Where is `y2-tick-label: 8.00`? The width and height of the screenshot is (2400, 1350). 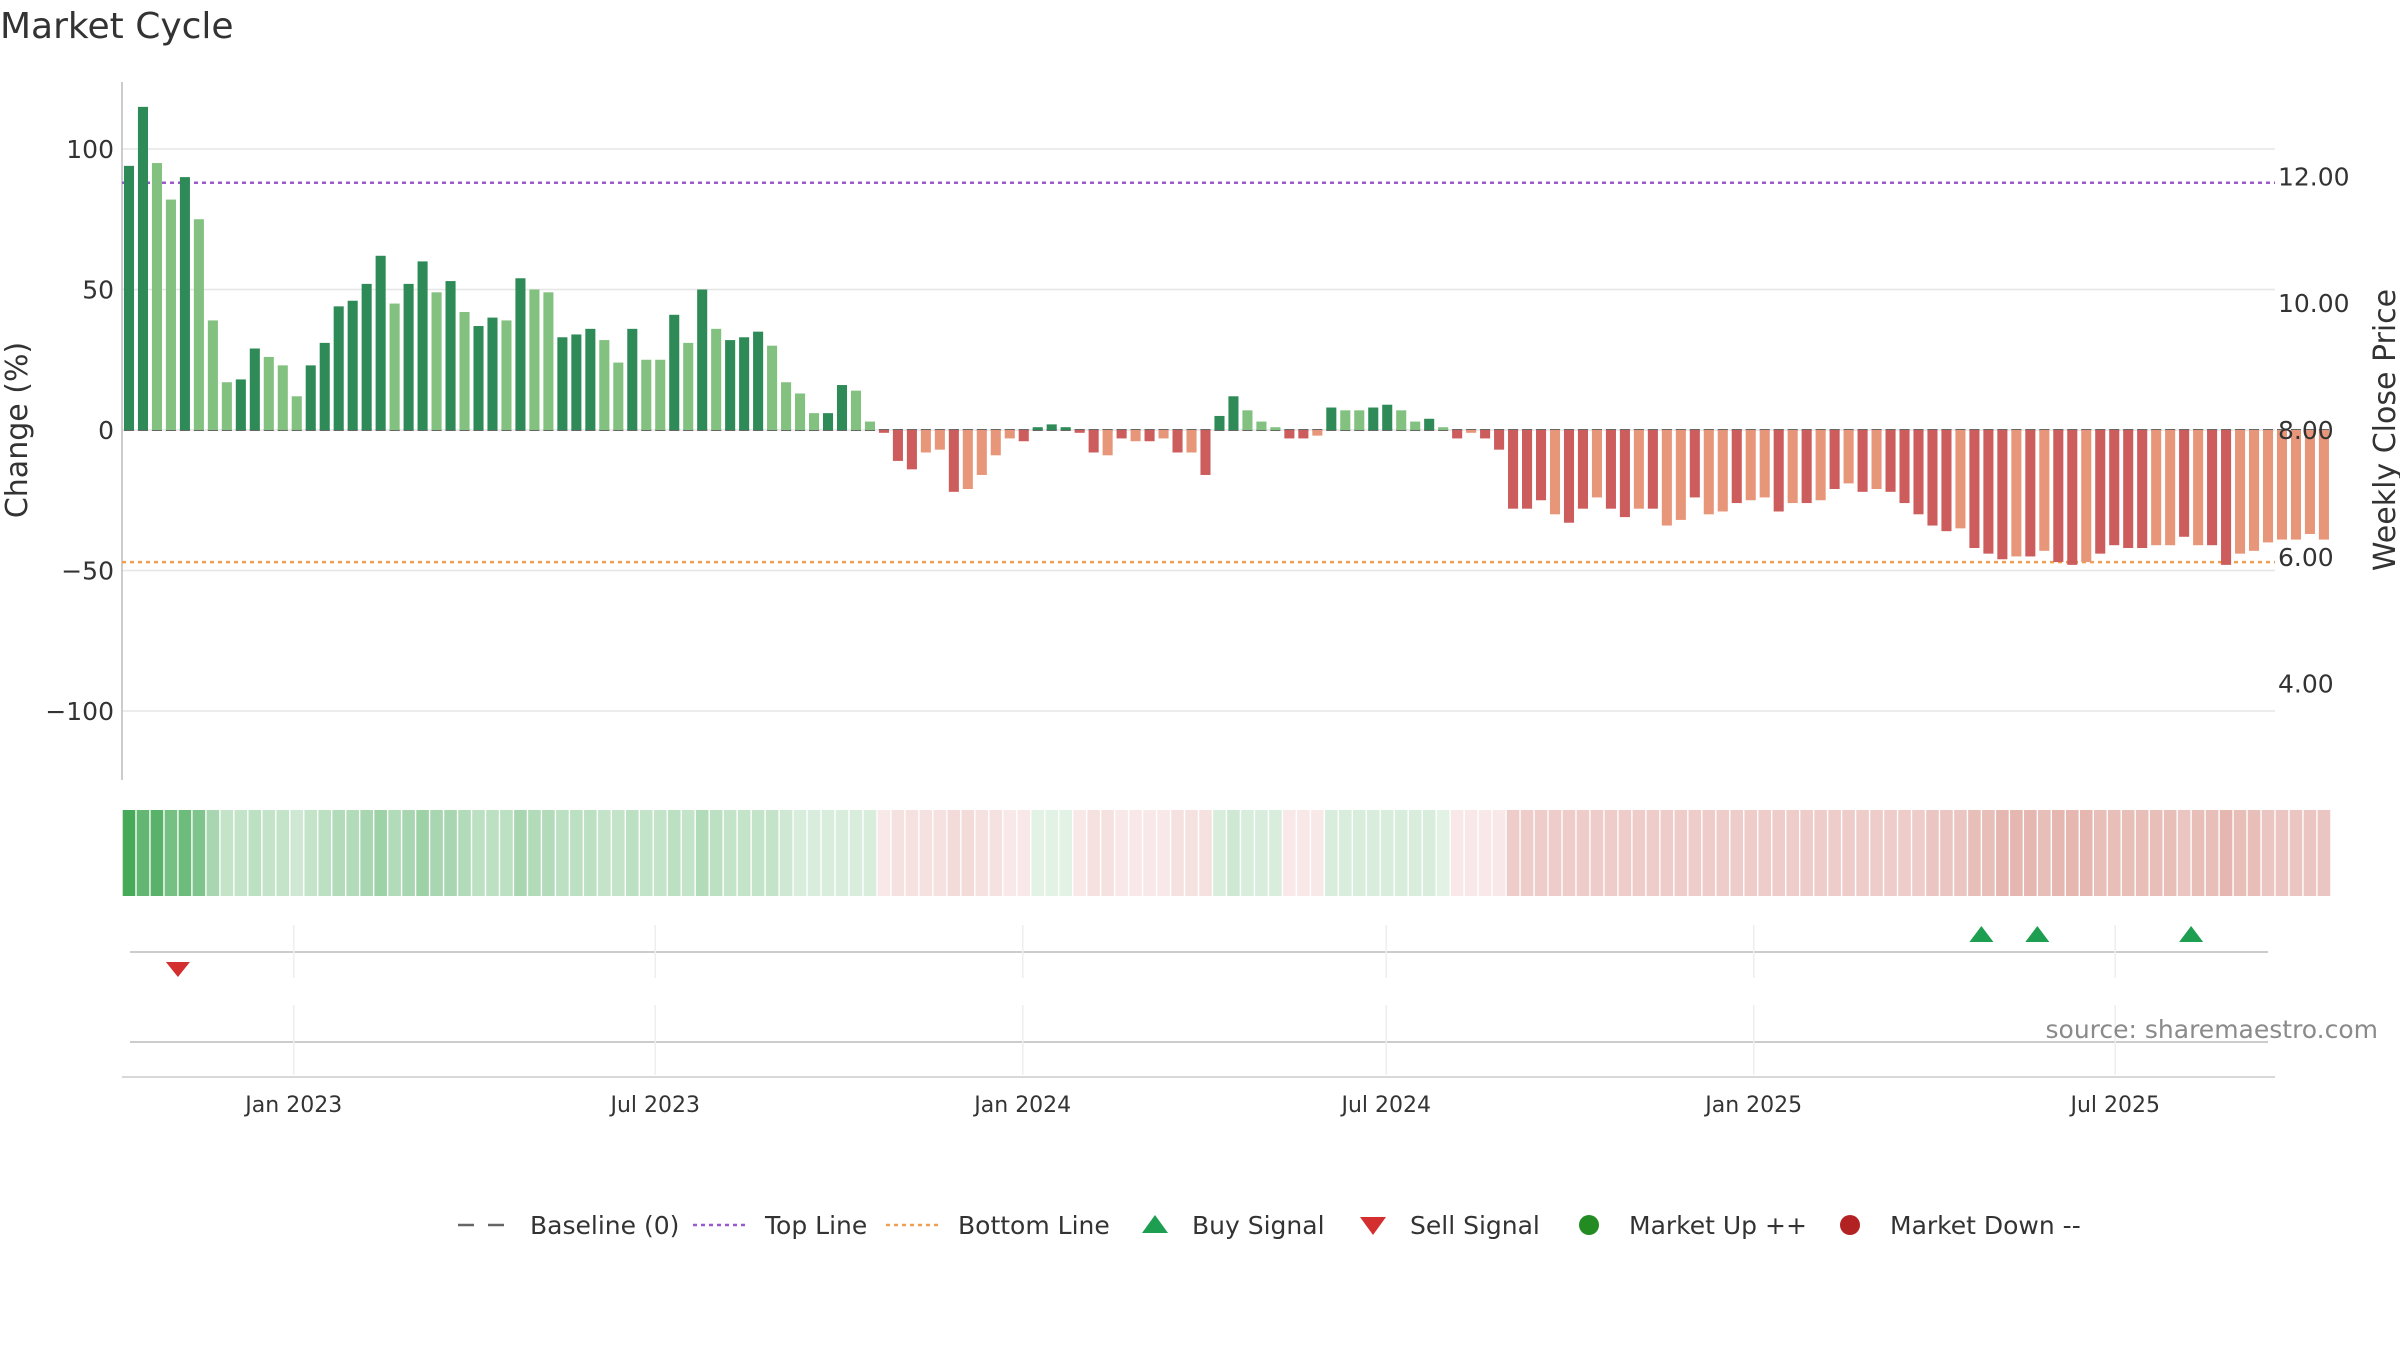
y2-tick-label: 8.00 is located at coordinates (2306, 430).